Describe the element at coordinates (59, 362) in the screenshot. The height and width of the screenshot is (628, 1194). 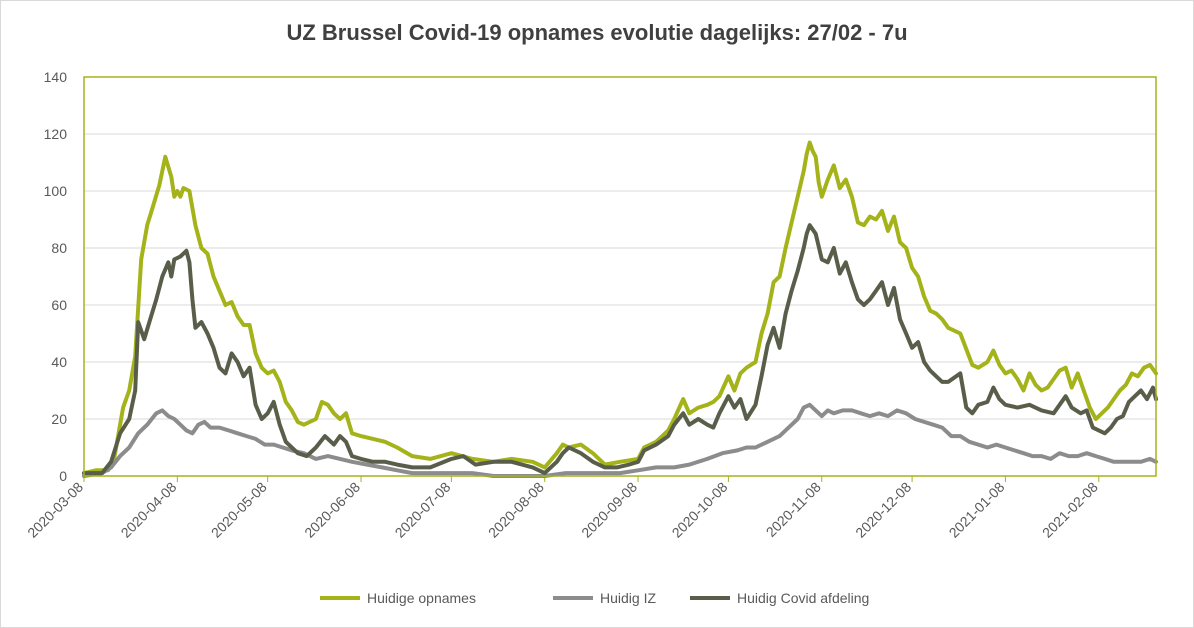
I see `y-tick-label: 40` at that location.